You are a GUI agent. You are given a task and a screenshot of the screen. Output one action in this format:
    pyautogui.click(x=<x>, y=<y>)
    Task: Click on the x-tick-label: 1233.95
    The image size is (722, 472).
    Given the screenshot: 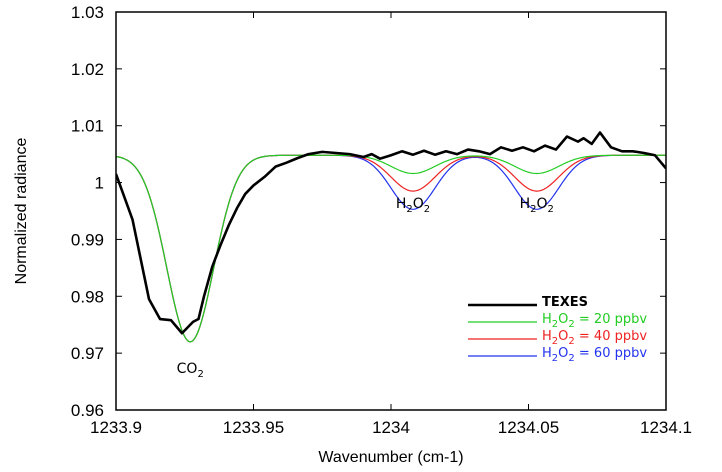 What is the action you would take?
    pyautogui.click(x=253, y=427)
    